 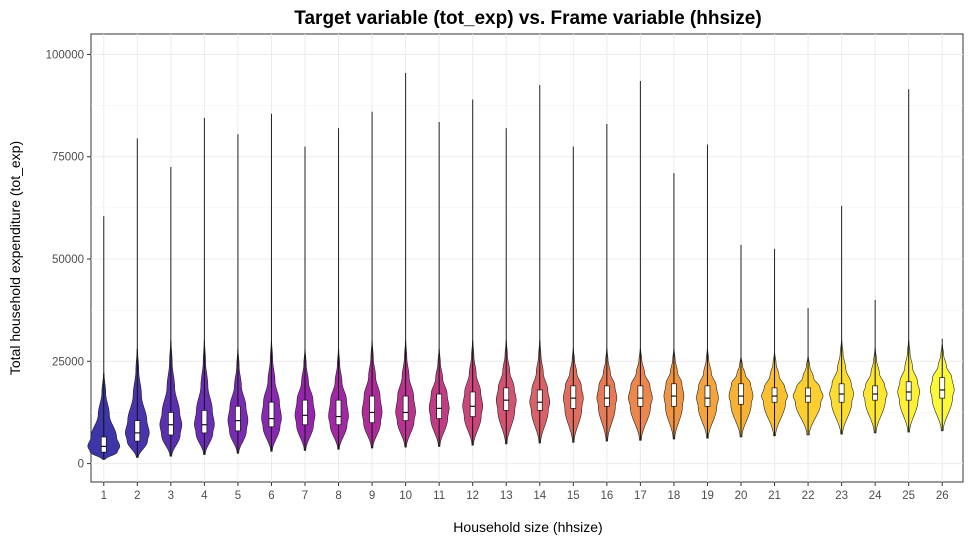 What do you see at coordinates (15, 258) in the screenshot?
I see `y-axis-label: Total household expenditure (tot_exp)` at bounding box center [15, 258].